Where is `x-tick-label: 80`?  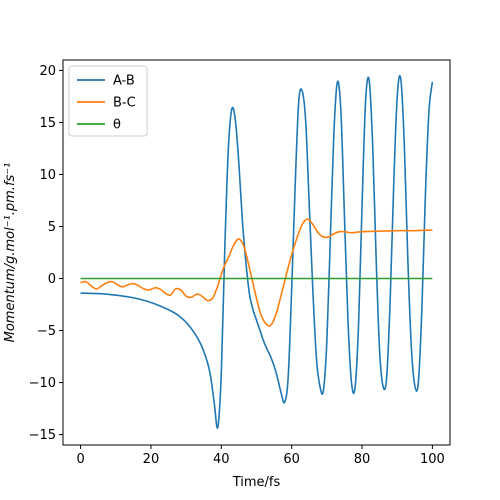
x-tick-label: 80 is located at coordinates (362, 459).